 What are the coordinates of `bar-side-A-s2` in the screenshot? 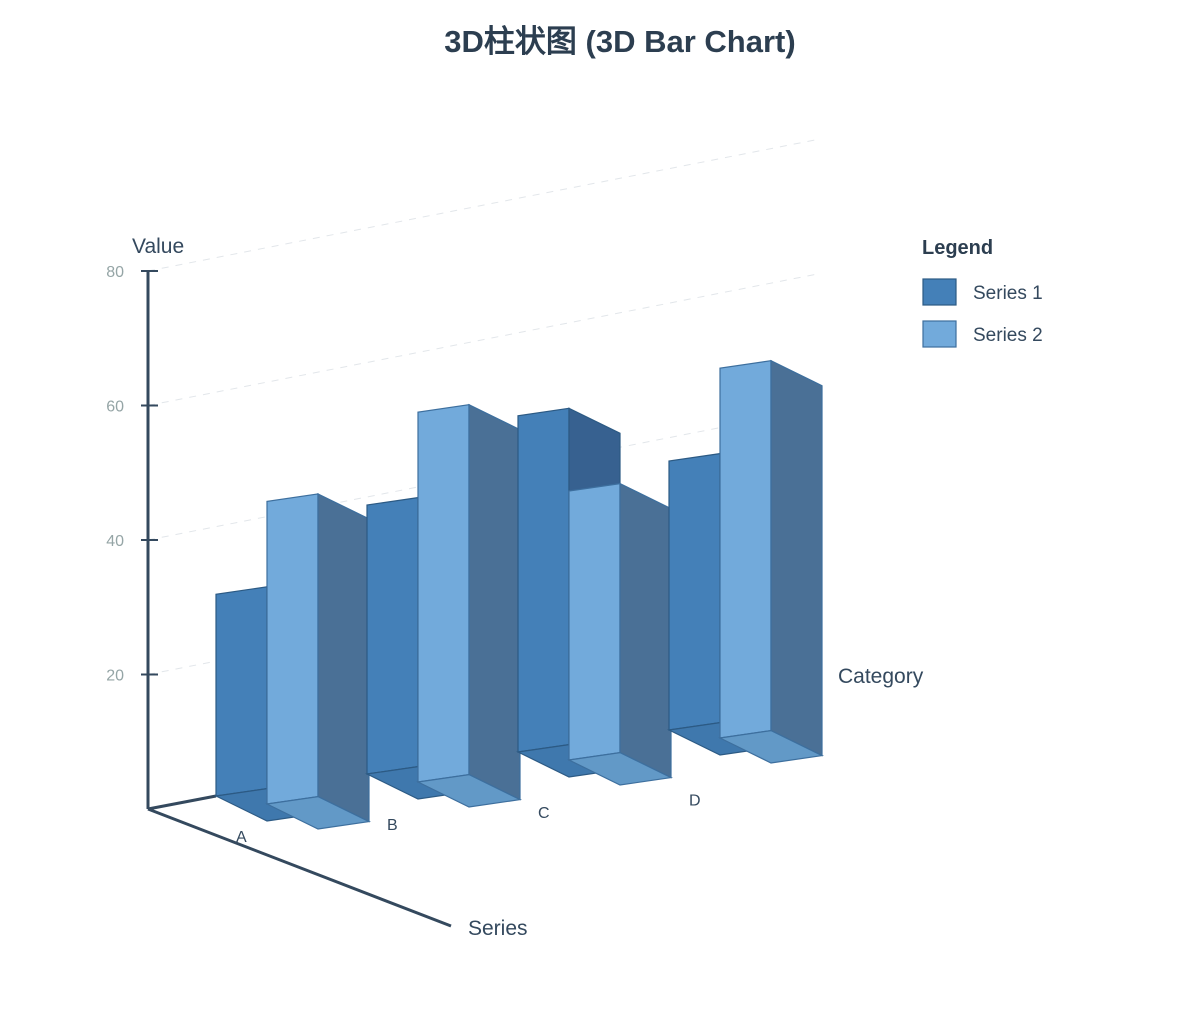 It's located at (343, 657).